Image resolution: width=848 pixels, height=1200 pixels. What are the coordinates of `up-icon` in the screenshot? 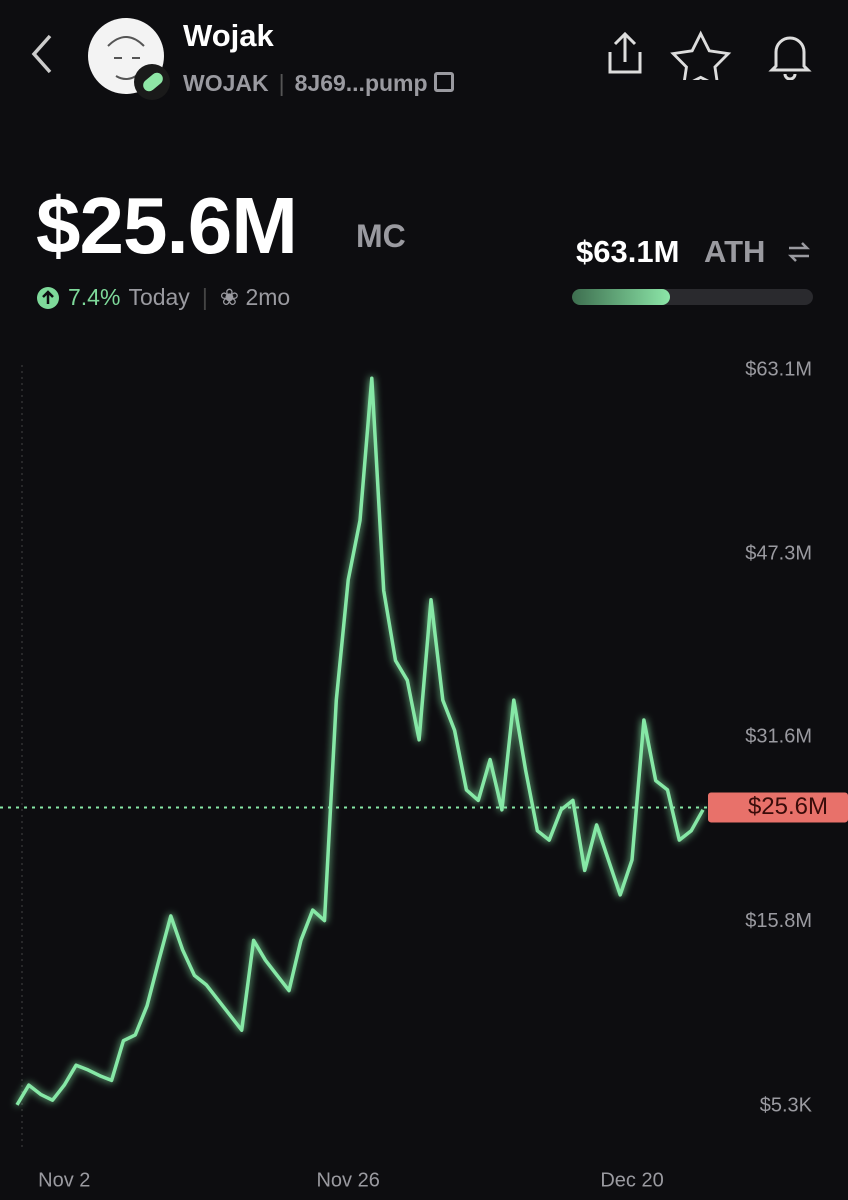 It's located at (48, 297).